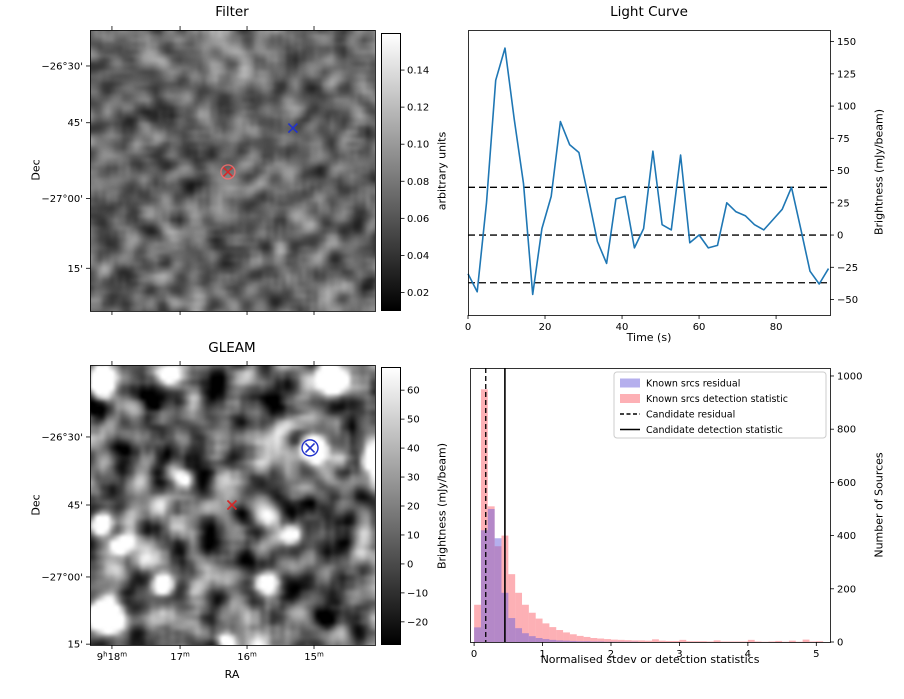 This screenshot has width=904, height=699. Describe the element at coordinates (418, 71) in the screenshot. I see `colorbar-tick-label: 0.14` at that location.